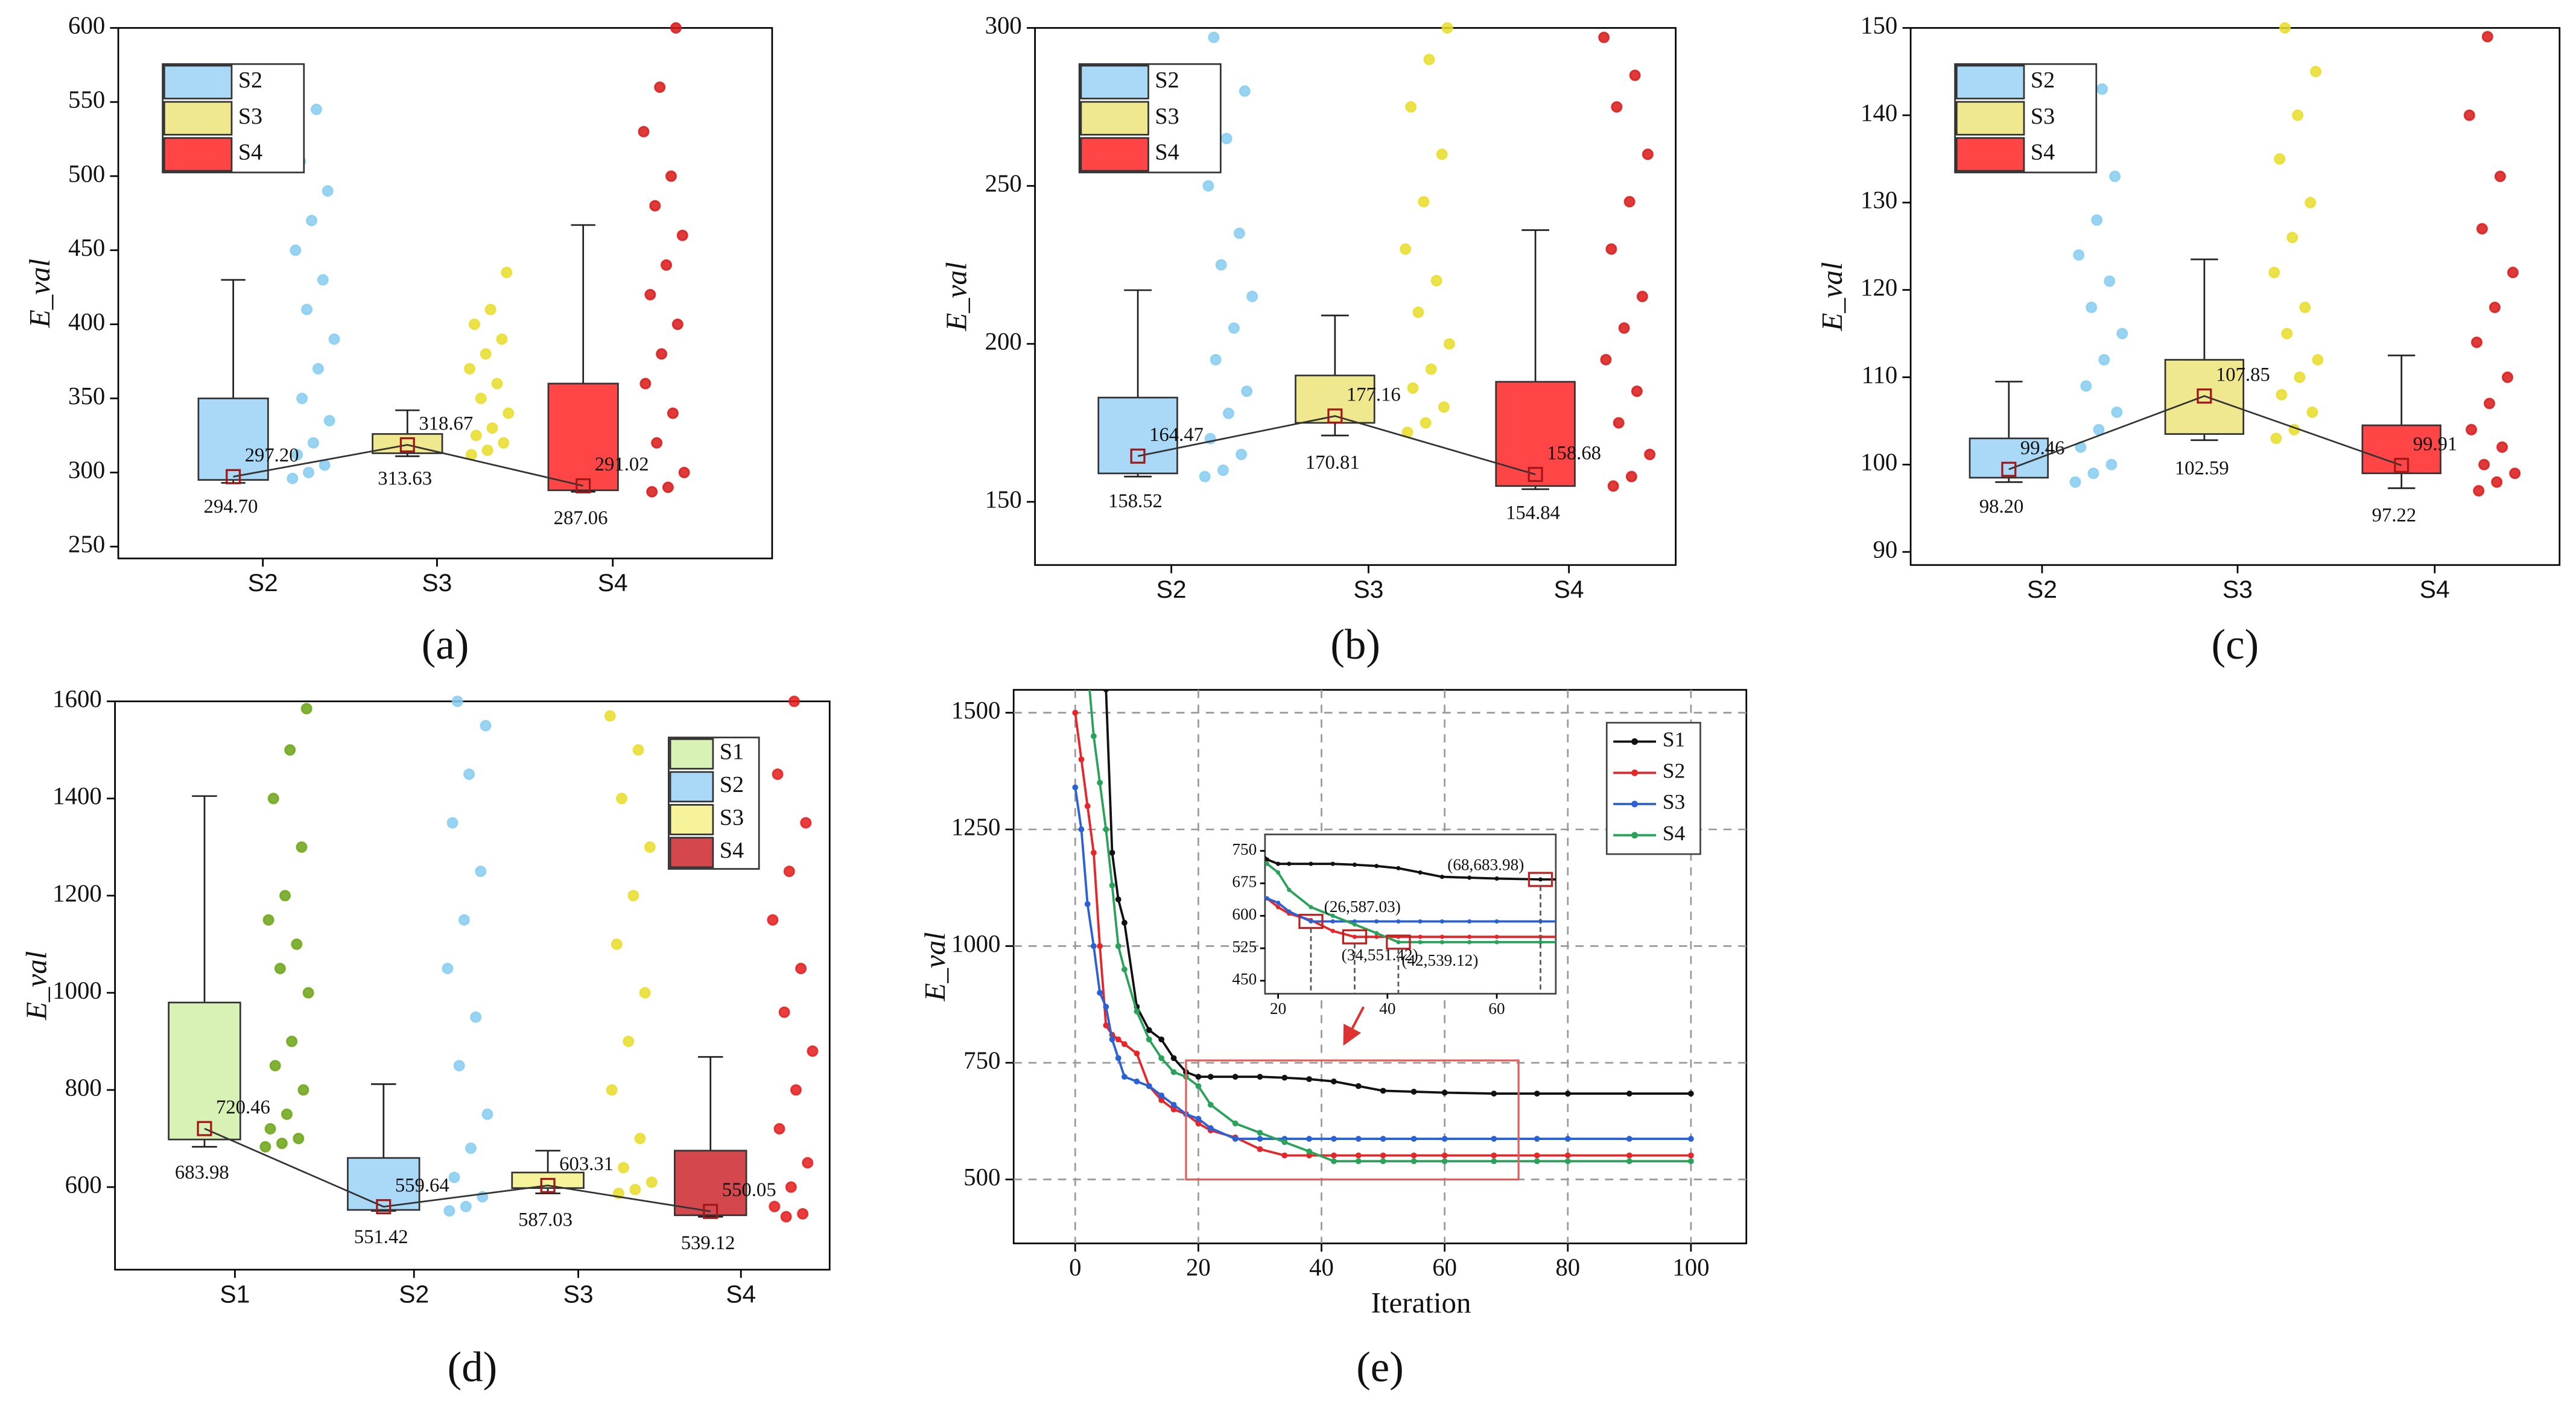 The width and height of the screenshot is (2576, 1406). Describe the element at coordinates (1387, 1008) in the screenshot. I see `inset-x-tick-label: 40` at that location.